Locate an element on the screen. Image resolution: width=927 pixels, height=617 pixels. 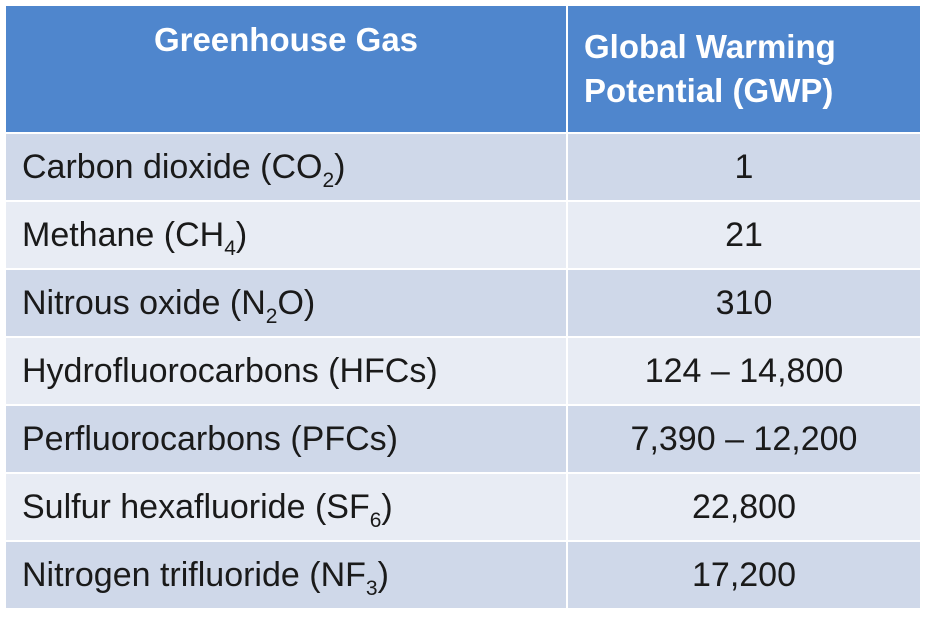
table-row: Carbon dioxide (CO2) 1 is located at coordinates (463, 167).